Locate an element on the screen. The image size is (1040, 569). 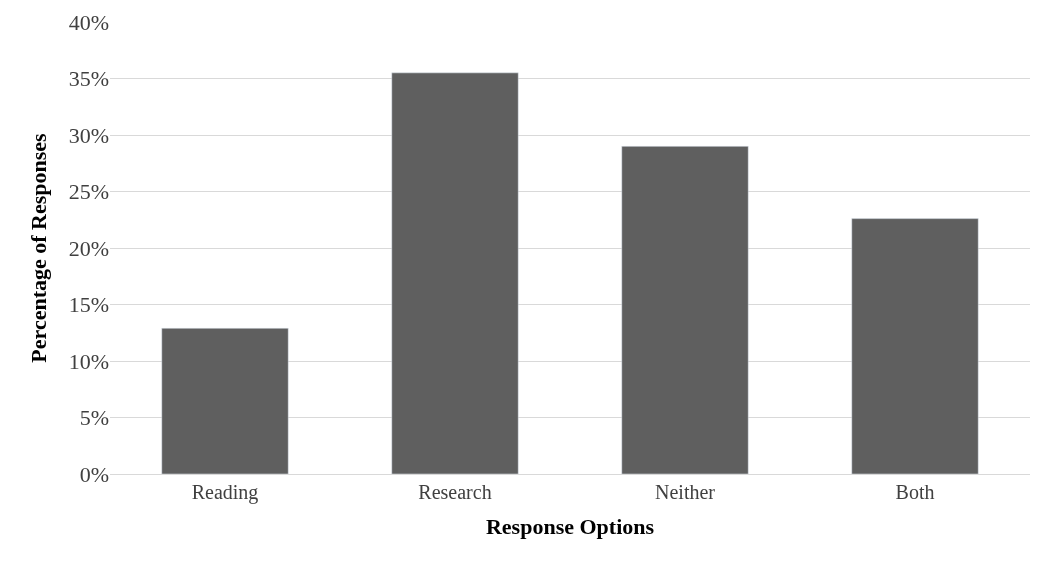
x-tick-label: Neither is located at coordinates (685, 492).